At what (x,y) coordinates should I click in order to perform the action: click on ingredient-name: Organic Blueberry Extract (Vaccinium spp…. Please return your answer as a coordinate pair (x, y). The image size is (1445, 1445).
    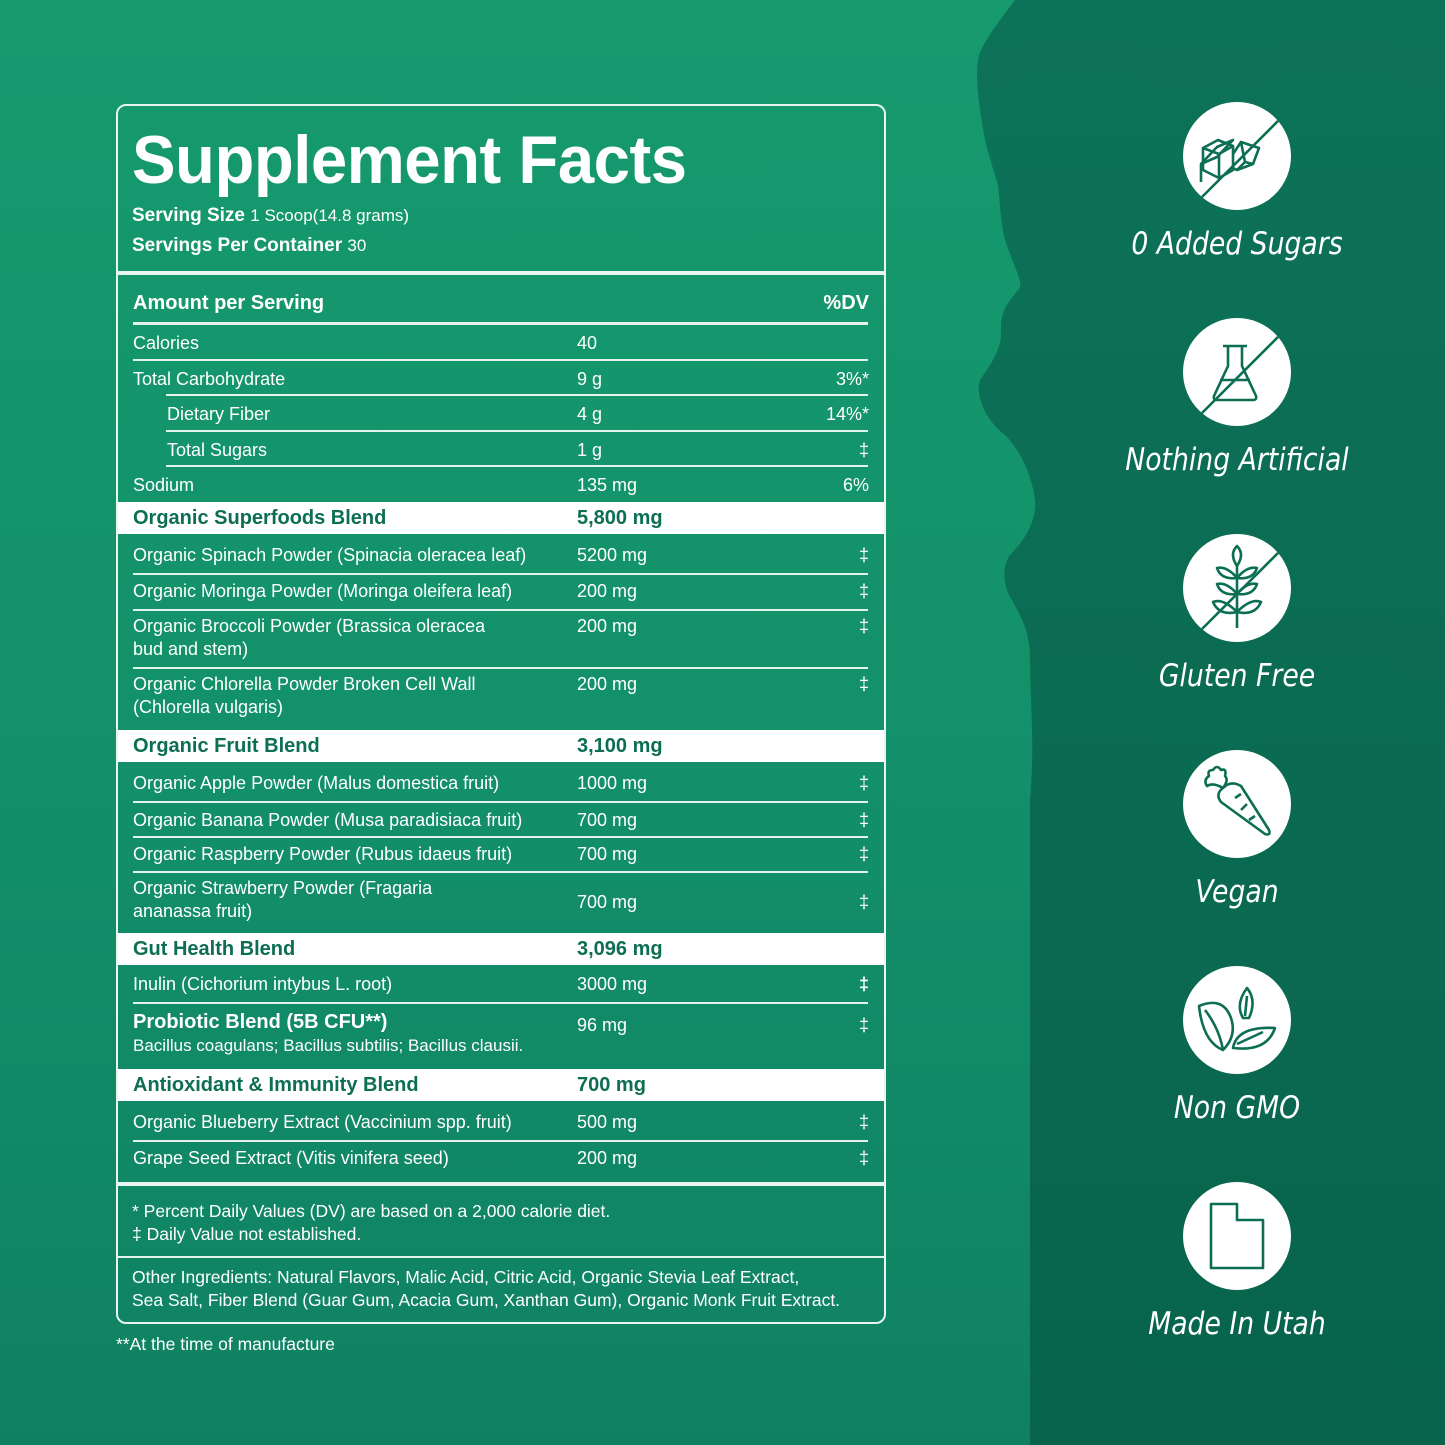
    Looking at the image, I should click on (322, 1122).